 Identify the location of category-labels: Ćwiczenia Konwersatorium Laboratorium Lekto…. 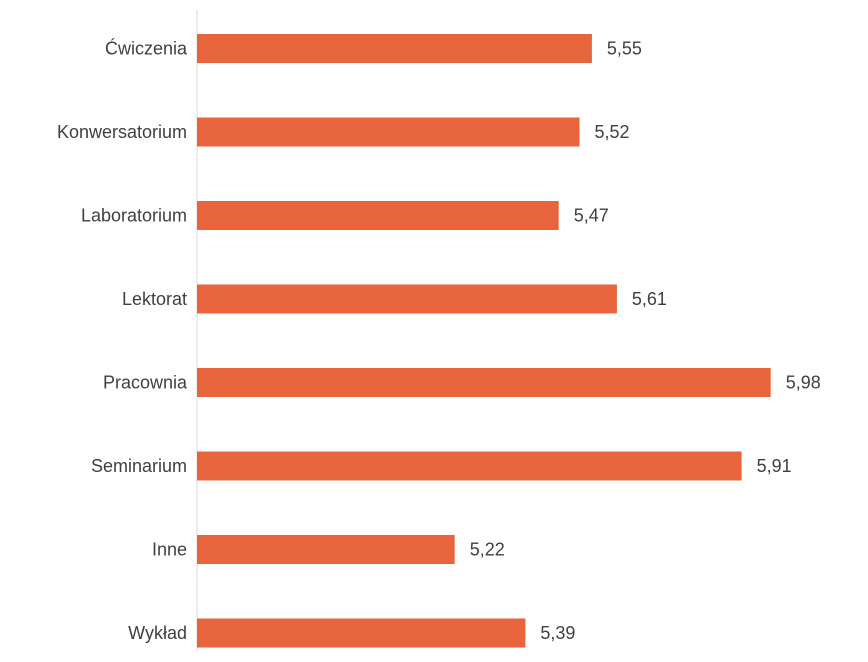
(122, 341).